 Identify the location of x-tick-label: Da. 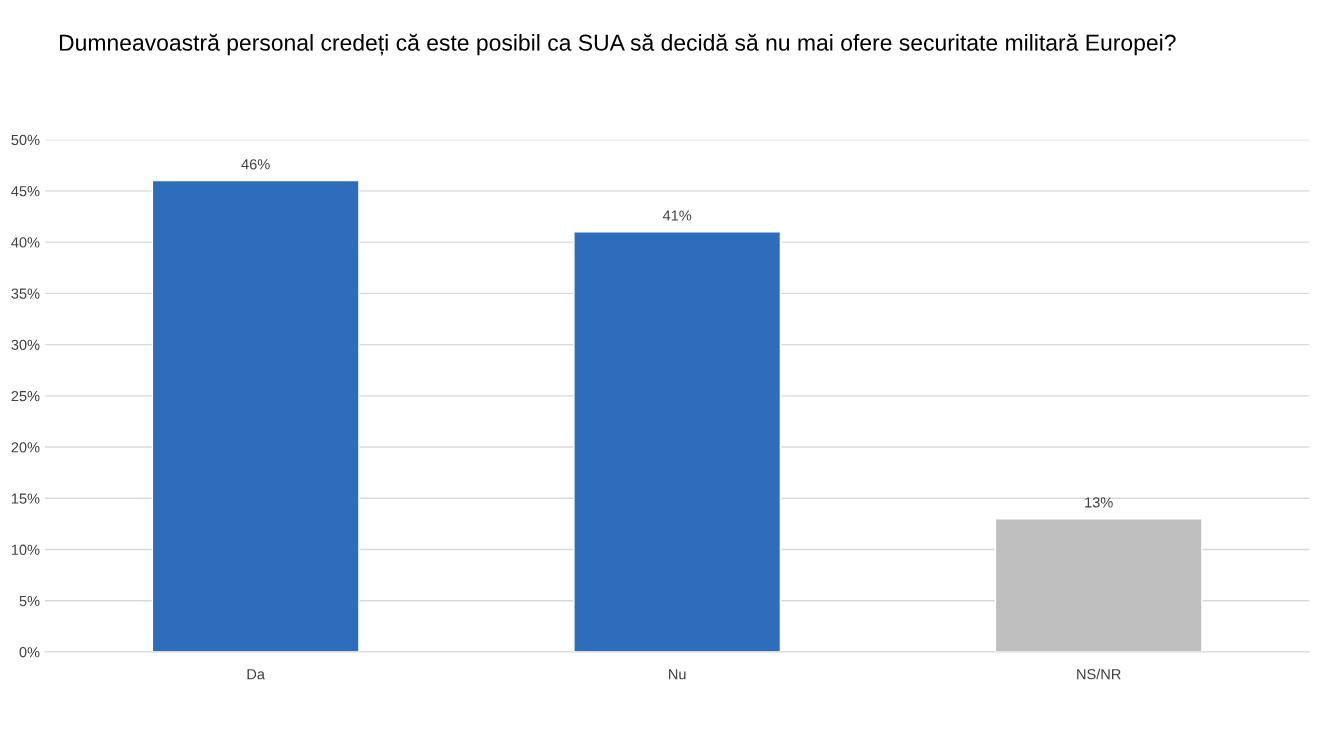
(256, 674).